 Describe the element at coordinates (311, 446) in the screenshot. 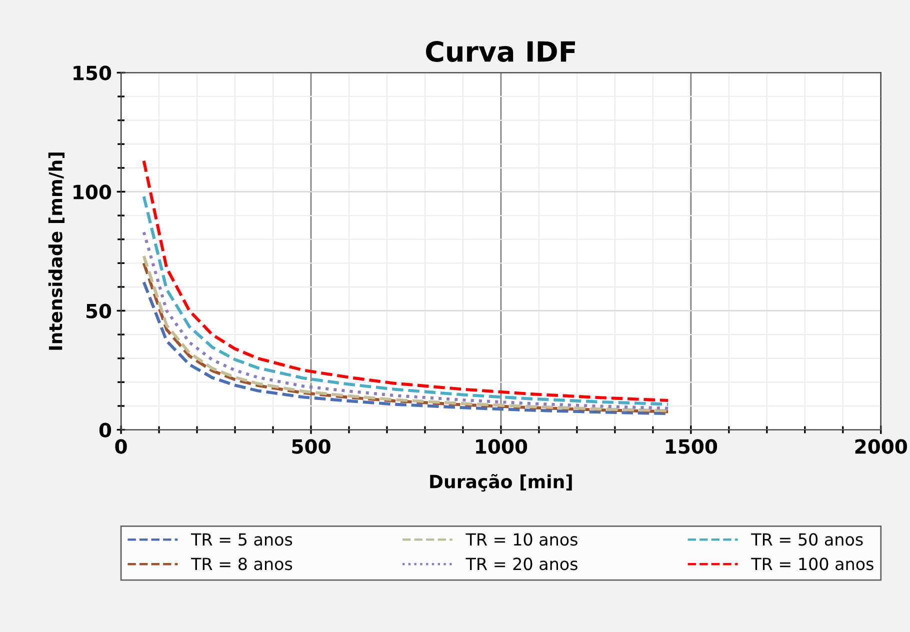

I see `x-tick-label: 500` at that location.